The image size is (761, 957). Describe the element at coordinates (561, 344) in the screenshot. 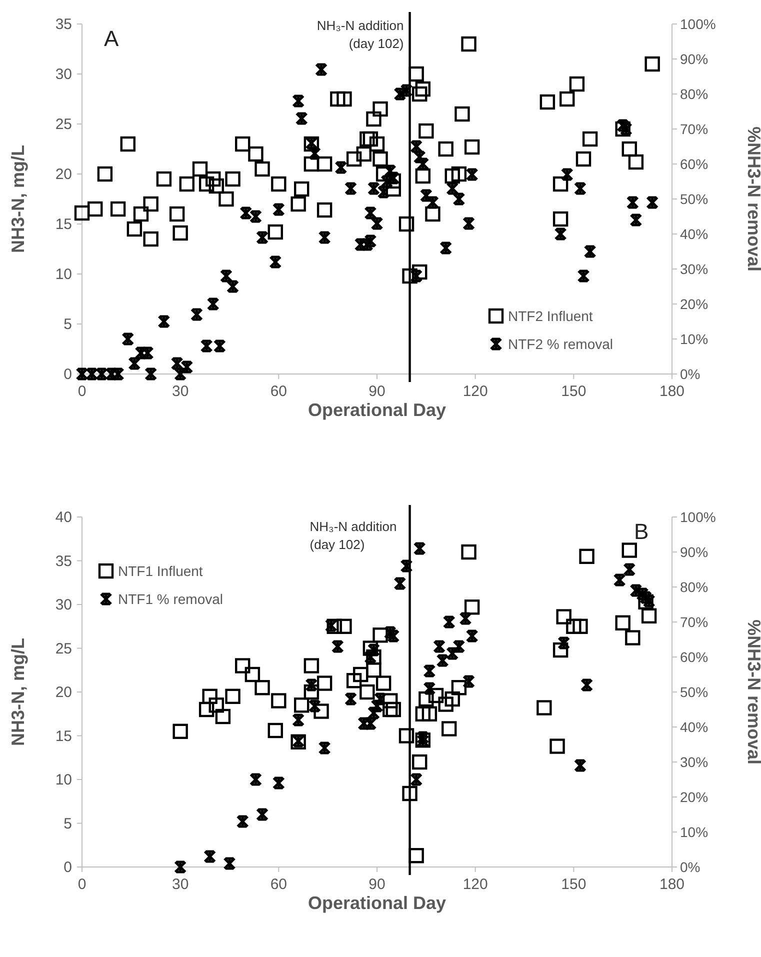

I see `legend-label: NTF2 % removal` at that location.